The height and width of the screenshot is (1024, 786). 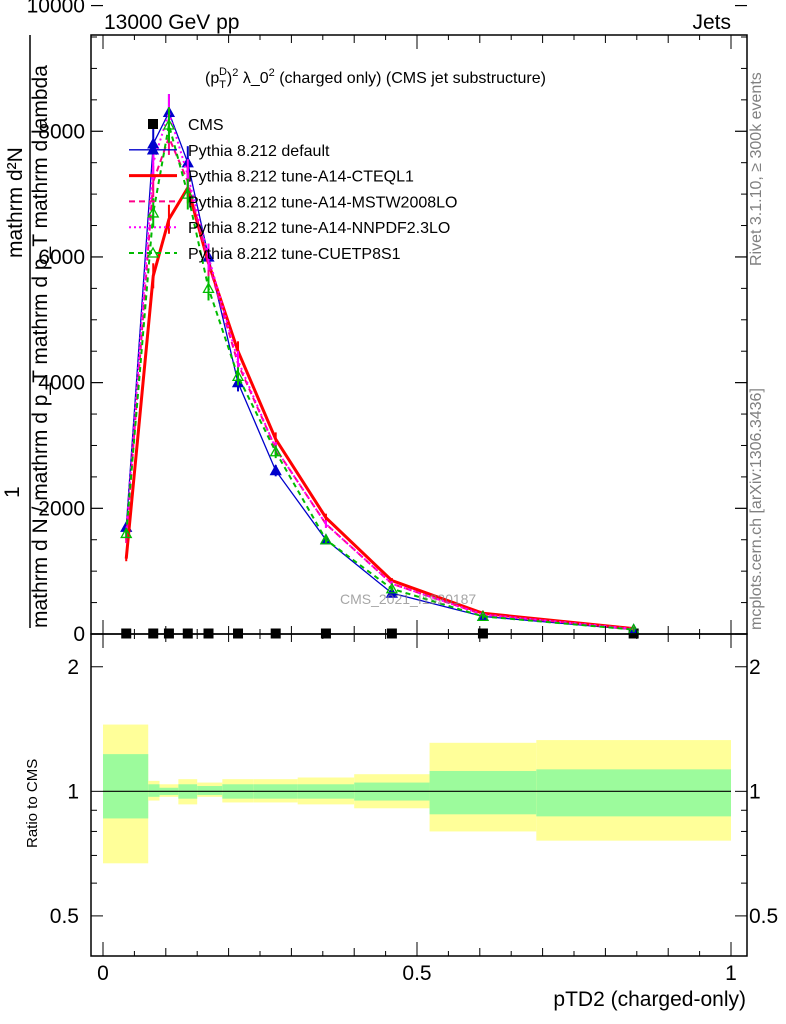 I want to click on plot-title-sup2: 2, so click(x=235, y=73).